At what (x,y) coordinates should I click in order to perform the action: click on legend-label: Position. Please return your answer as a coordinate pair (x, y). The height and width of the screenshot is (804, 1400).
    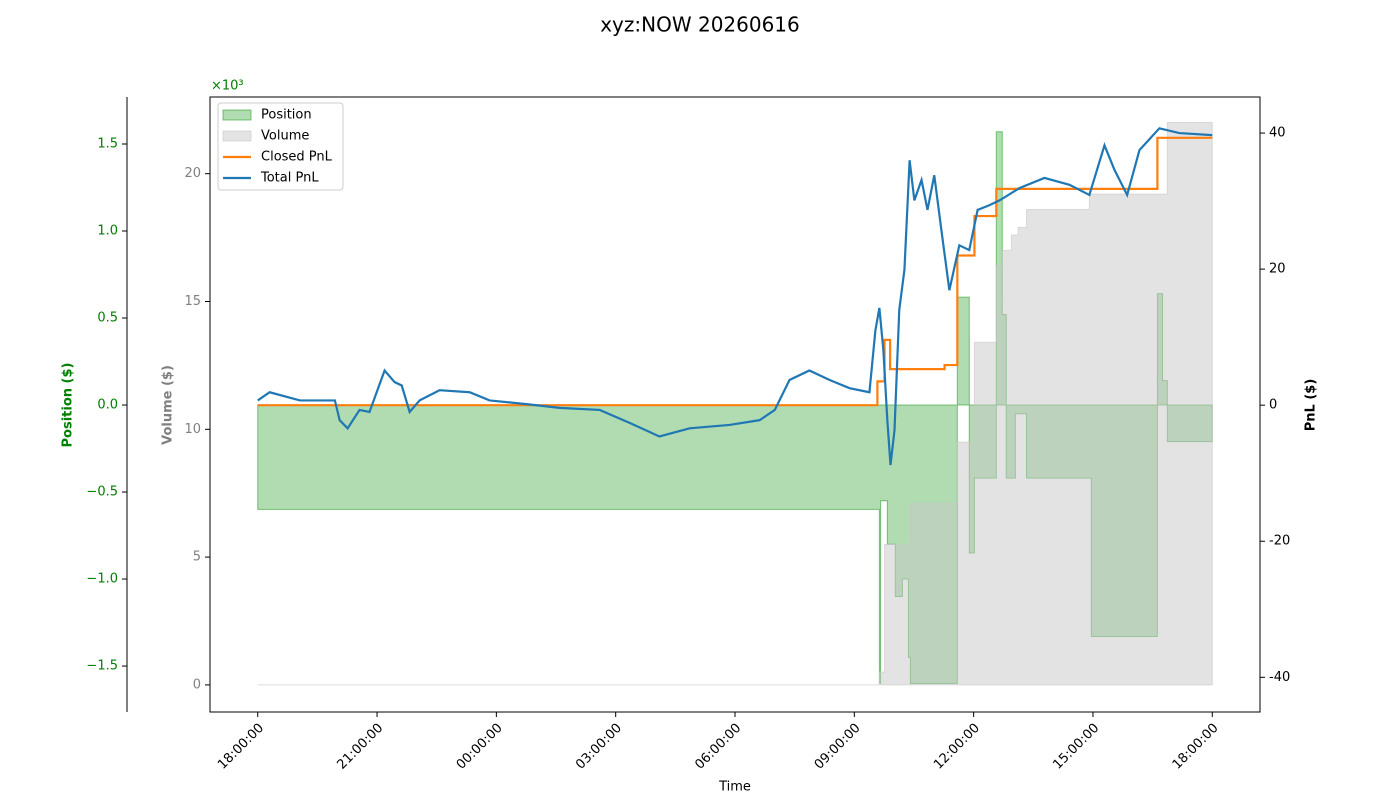
    Looking at the image, I should click on (286, 115).